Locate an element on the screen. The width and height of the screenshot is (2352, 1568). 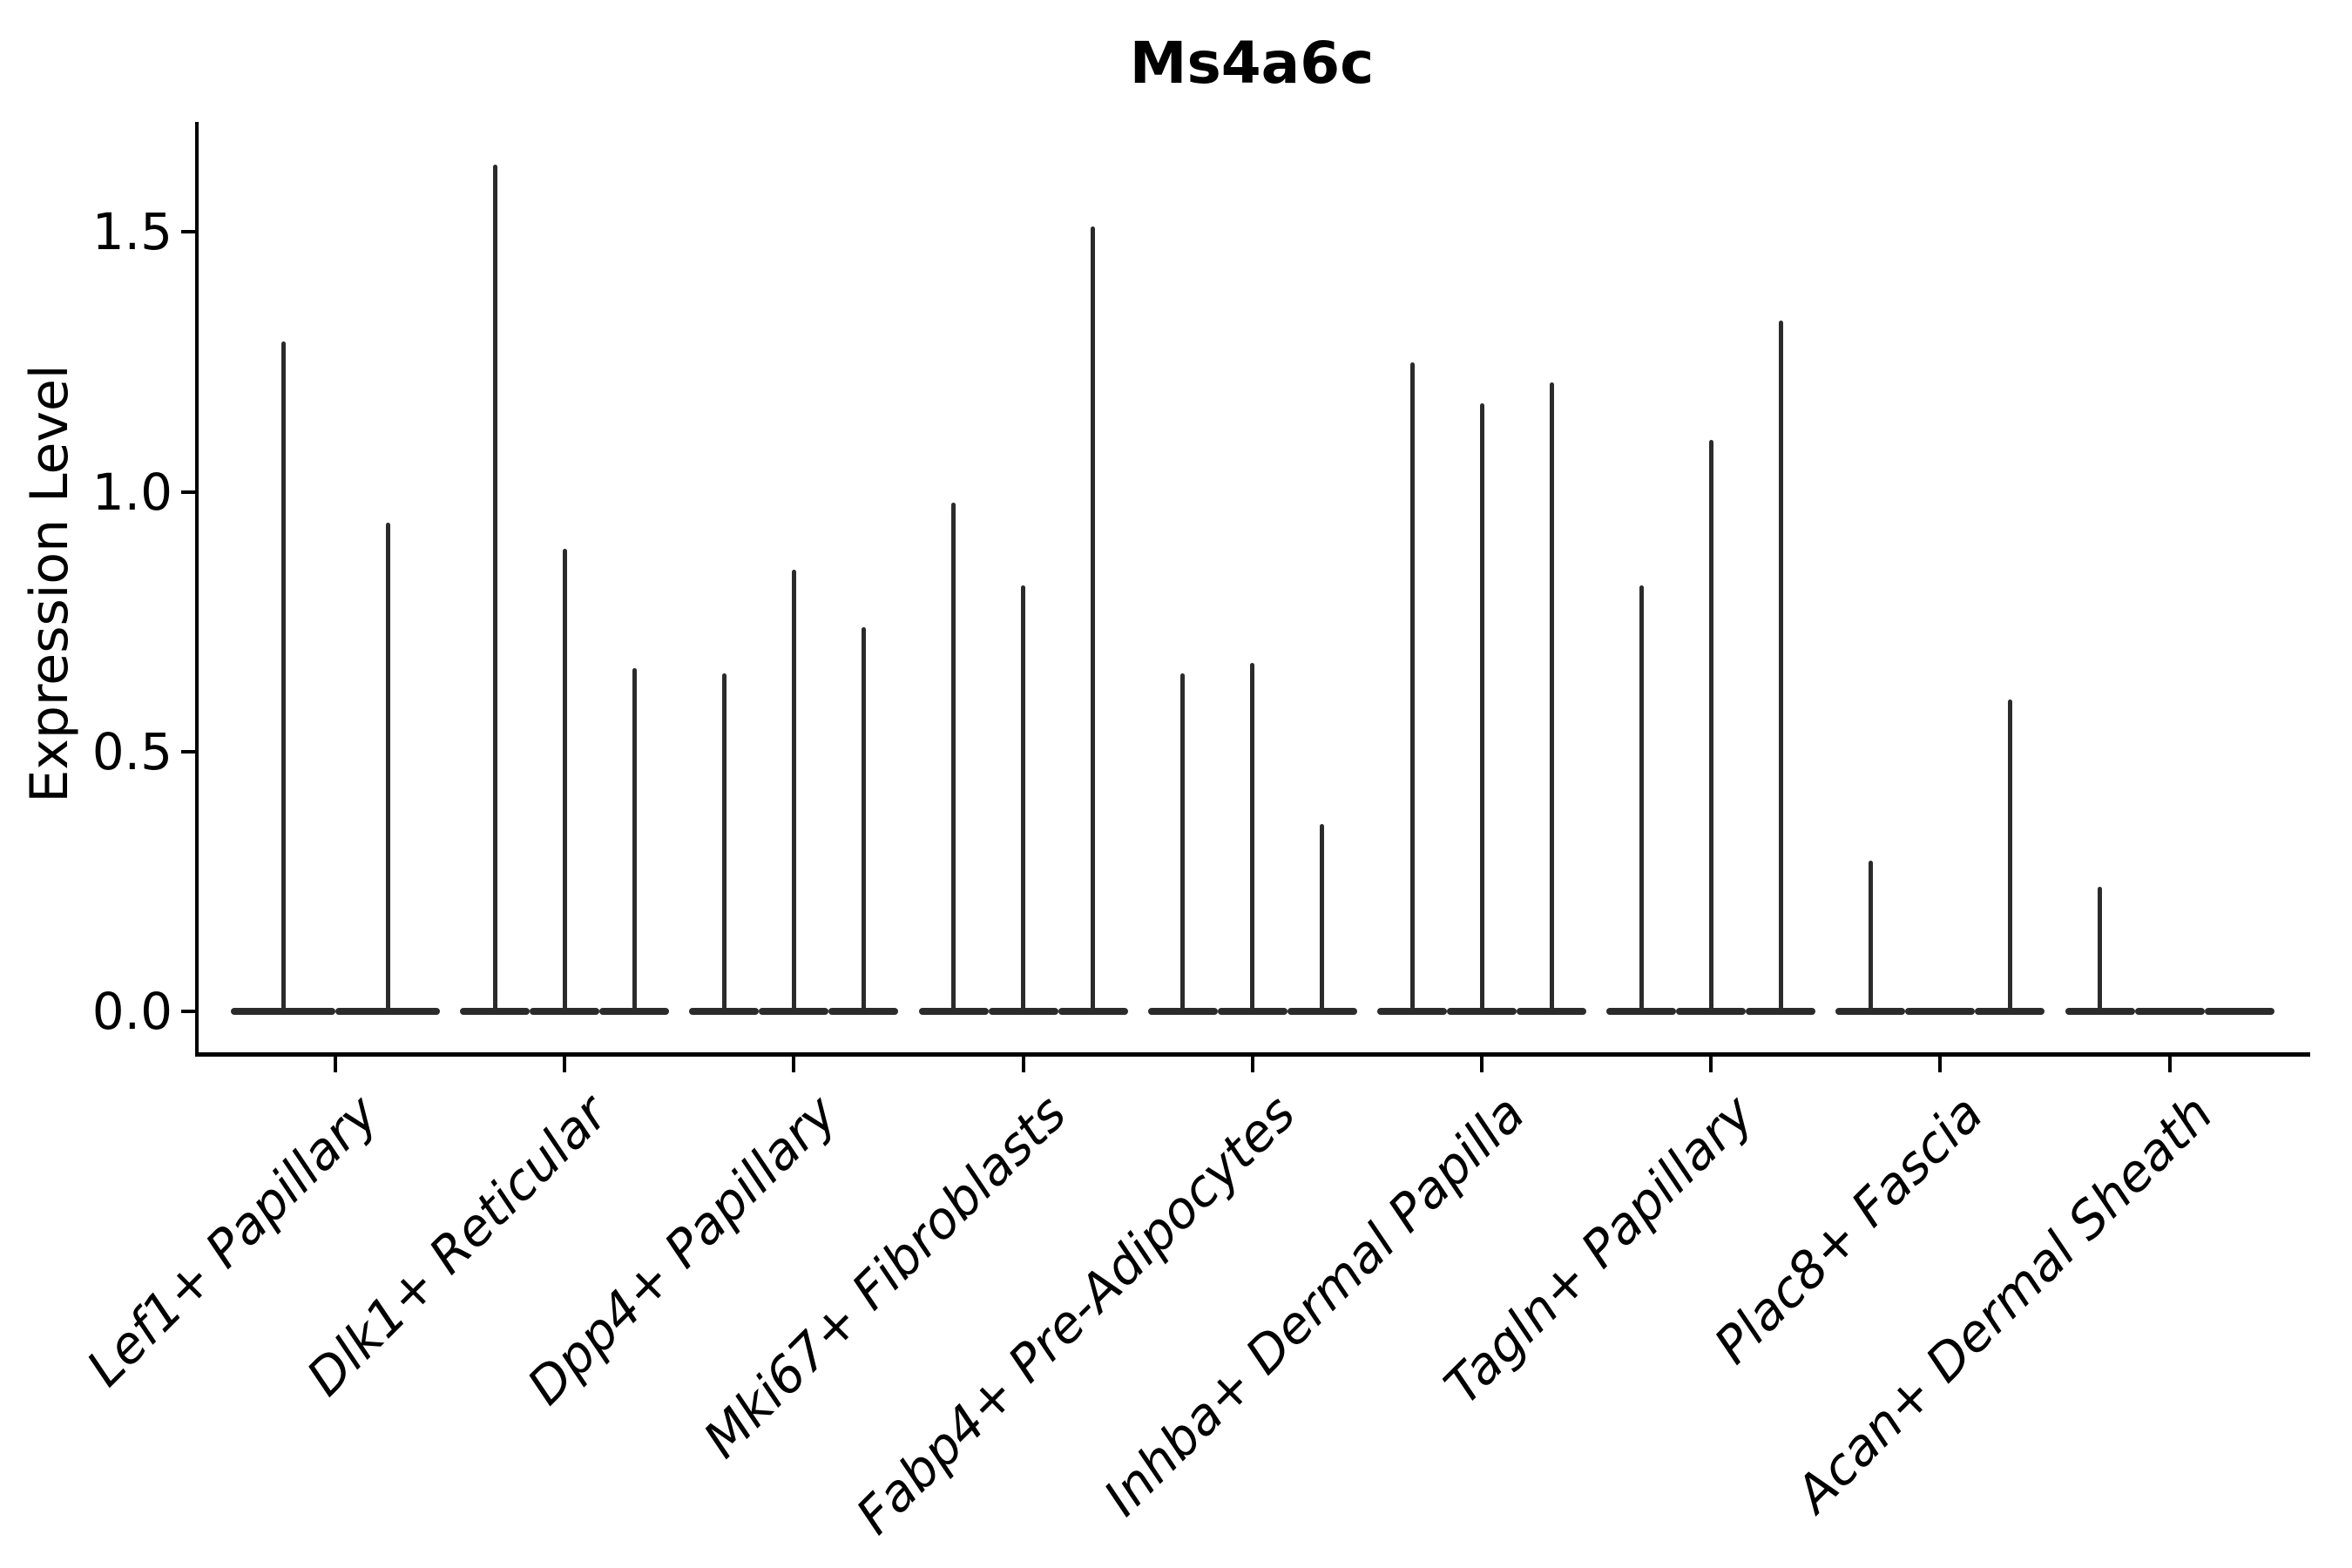
y-axis-spine is located at coordinates (197, 589).